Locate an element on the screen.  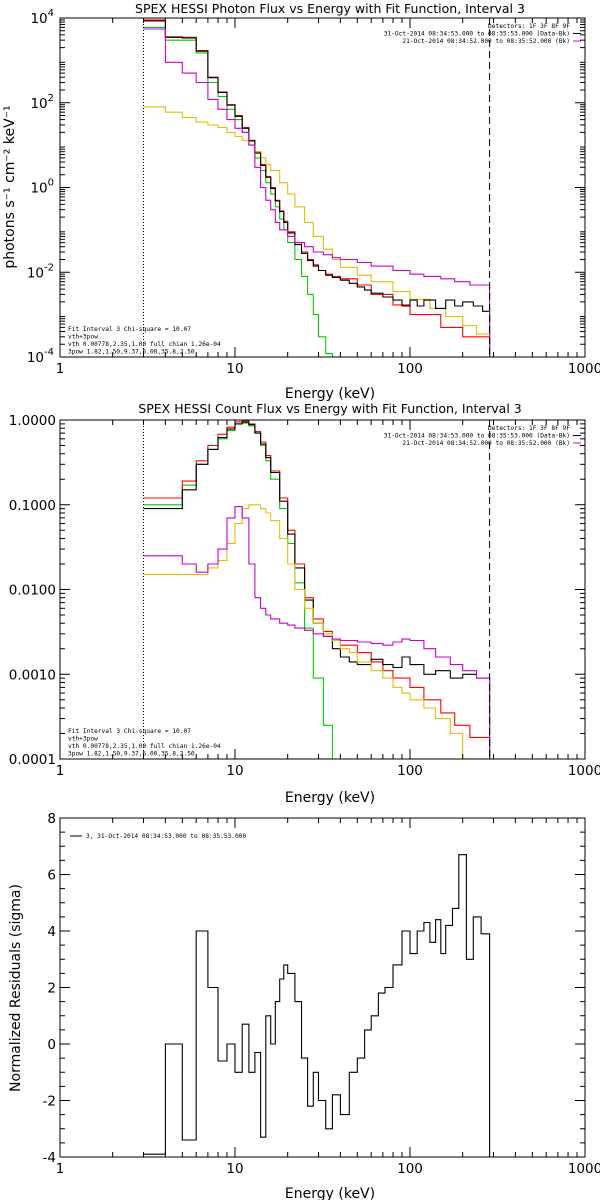
y-tick-label: -4 is located at coordinates (49, 1158).